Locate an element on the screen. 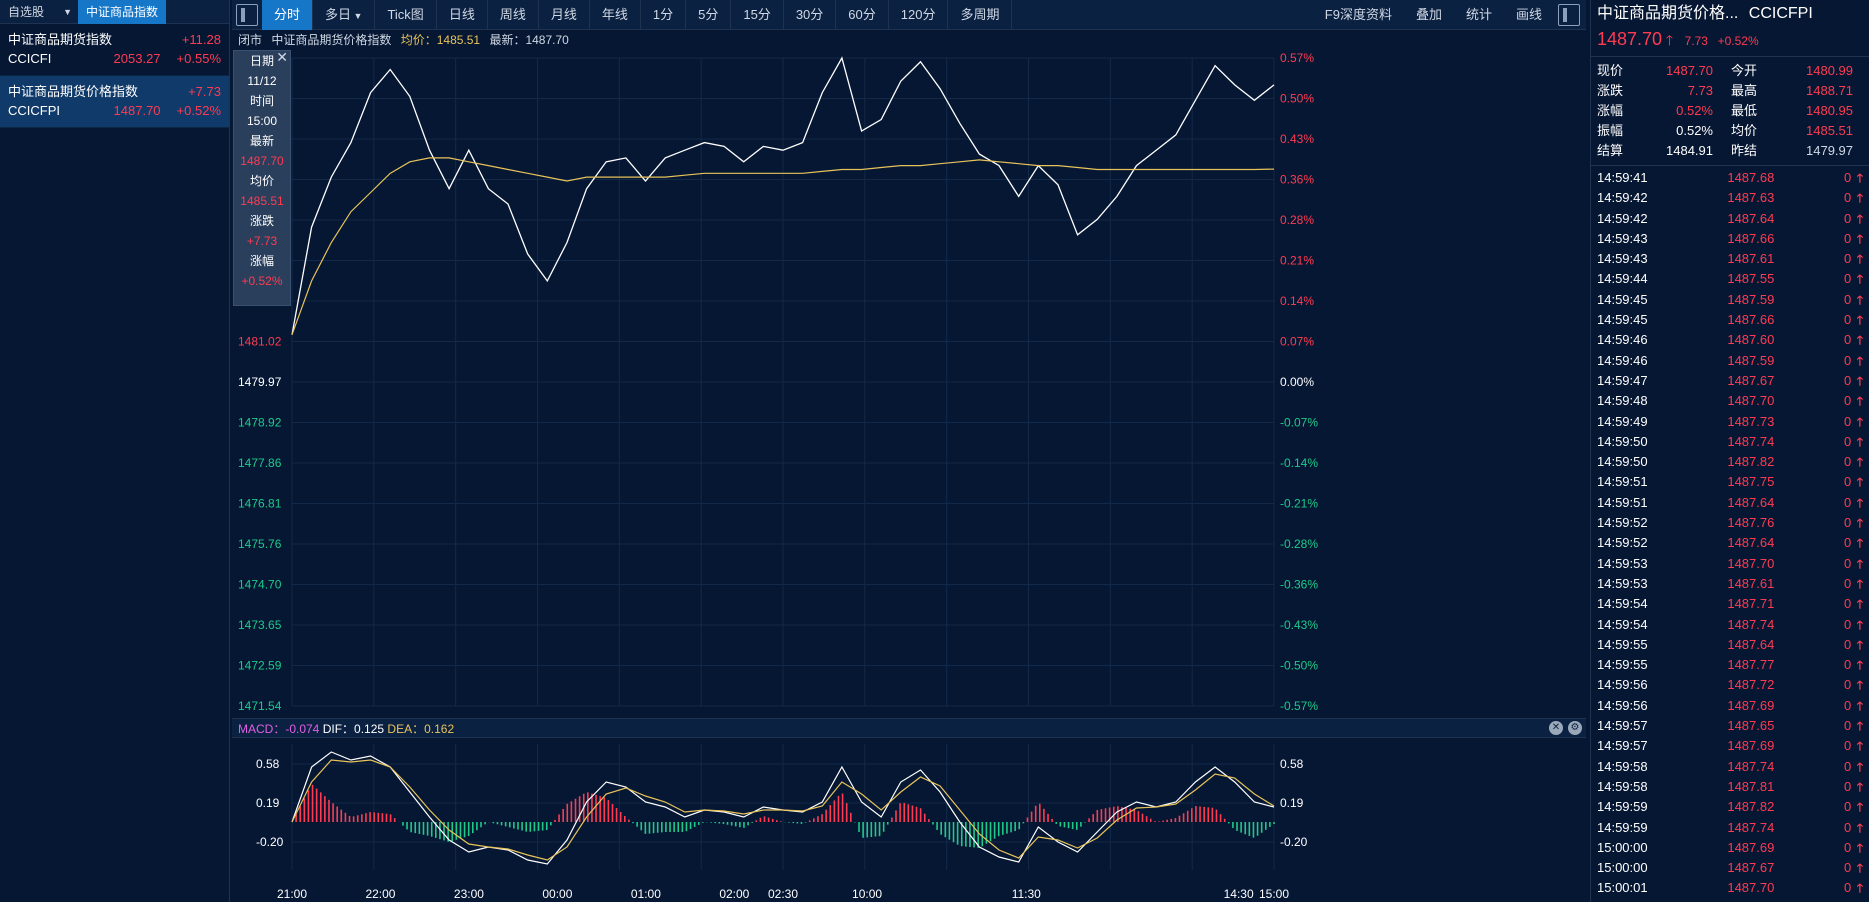  tab-watchlist: 自选股 ▼ is located at coordinates (39, 12).